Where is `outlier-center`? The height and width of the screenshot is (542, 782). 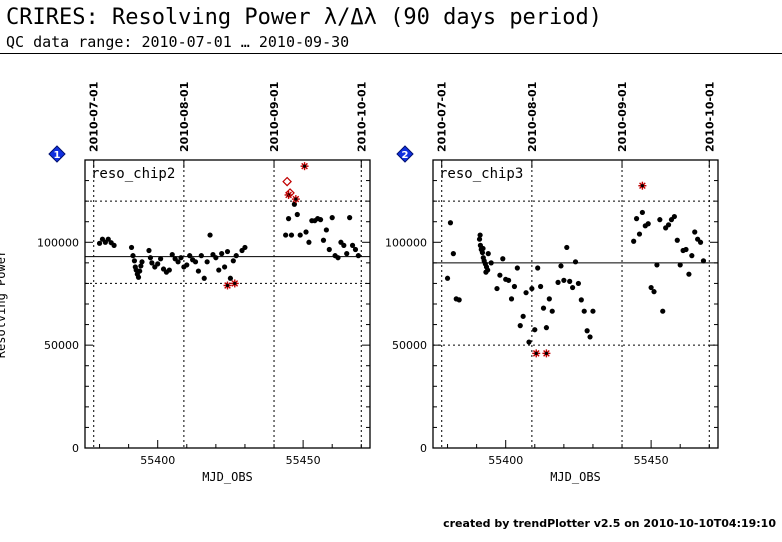 outlier-center is located at coordinates (227, 285).